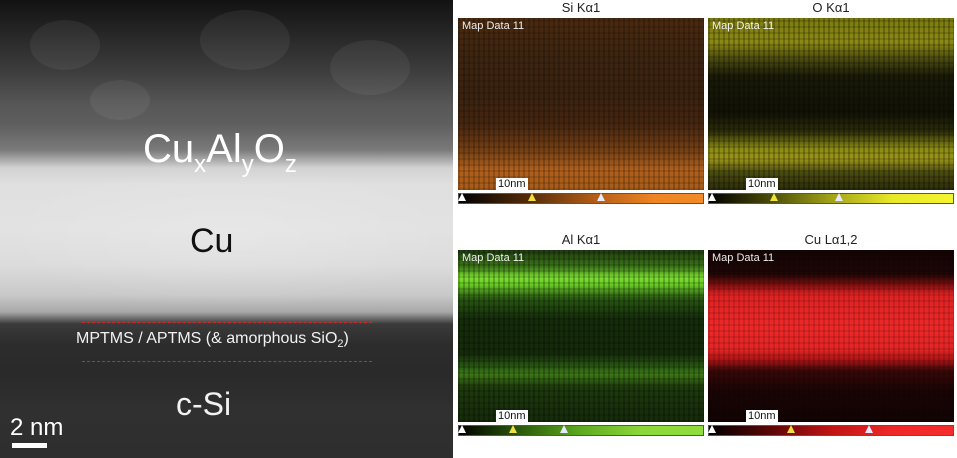 This screenshot has height=458, width=957. I want to click on eds-map-cu: Map Data 11 10nm, so click(831, 336).